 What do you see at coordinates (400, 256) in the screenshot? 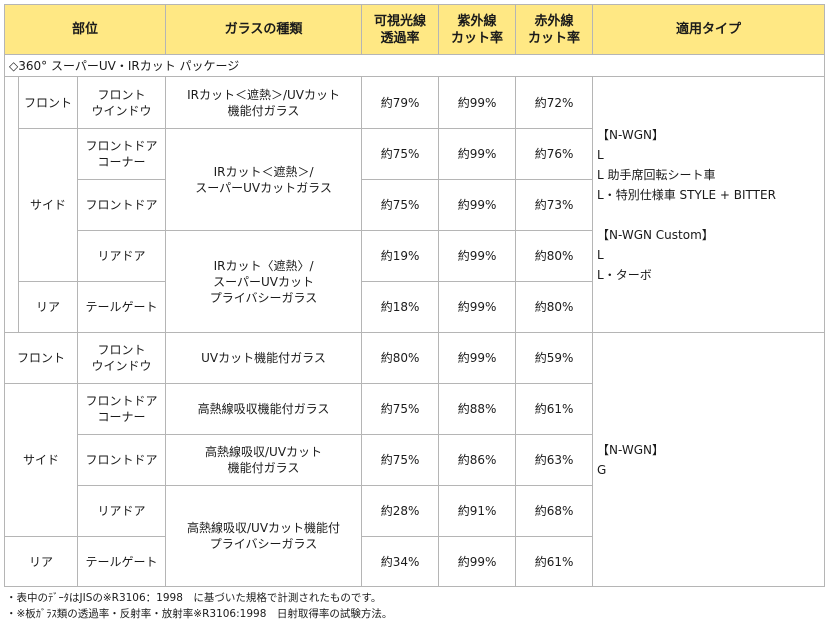
I see `visible-cell: 約19%` at bounding box center [400, 256].